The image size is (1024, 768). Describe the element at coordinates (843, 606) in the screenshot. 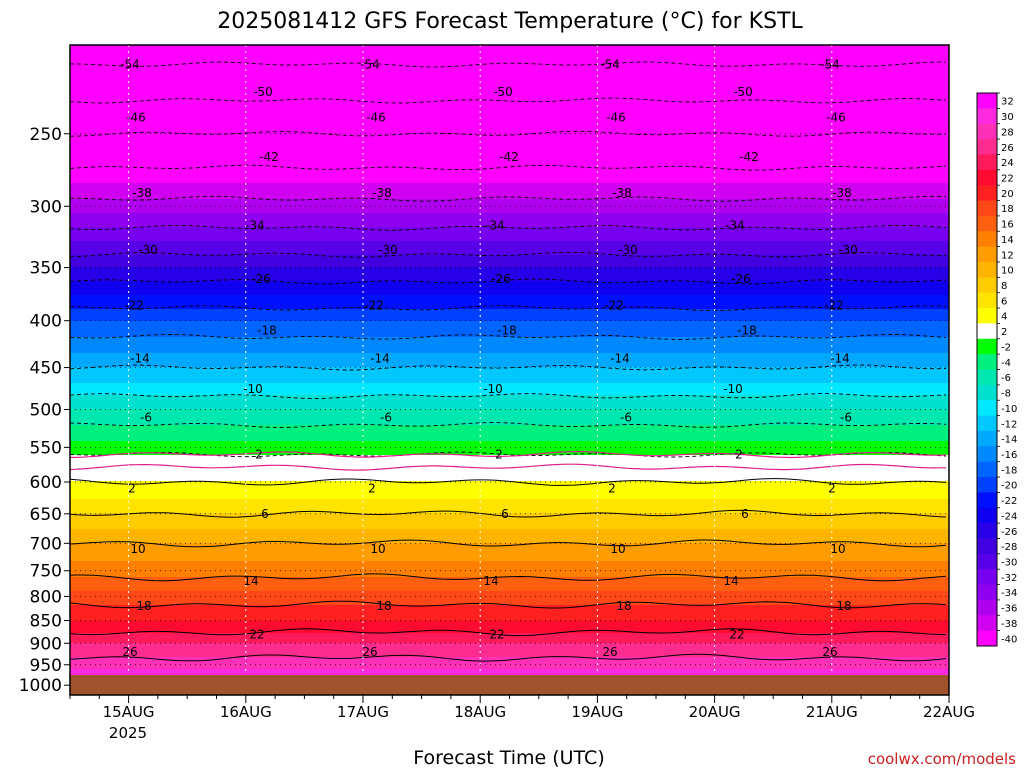

I see `isotherm-label: 18` at that location.